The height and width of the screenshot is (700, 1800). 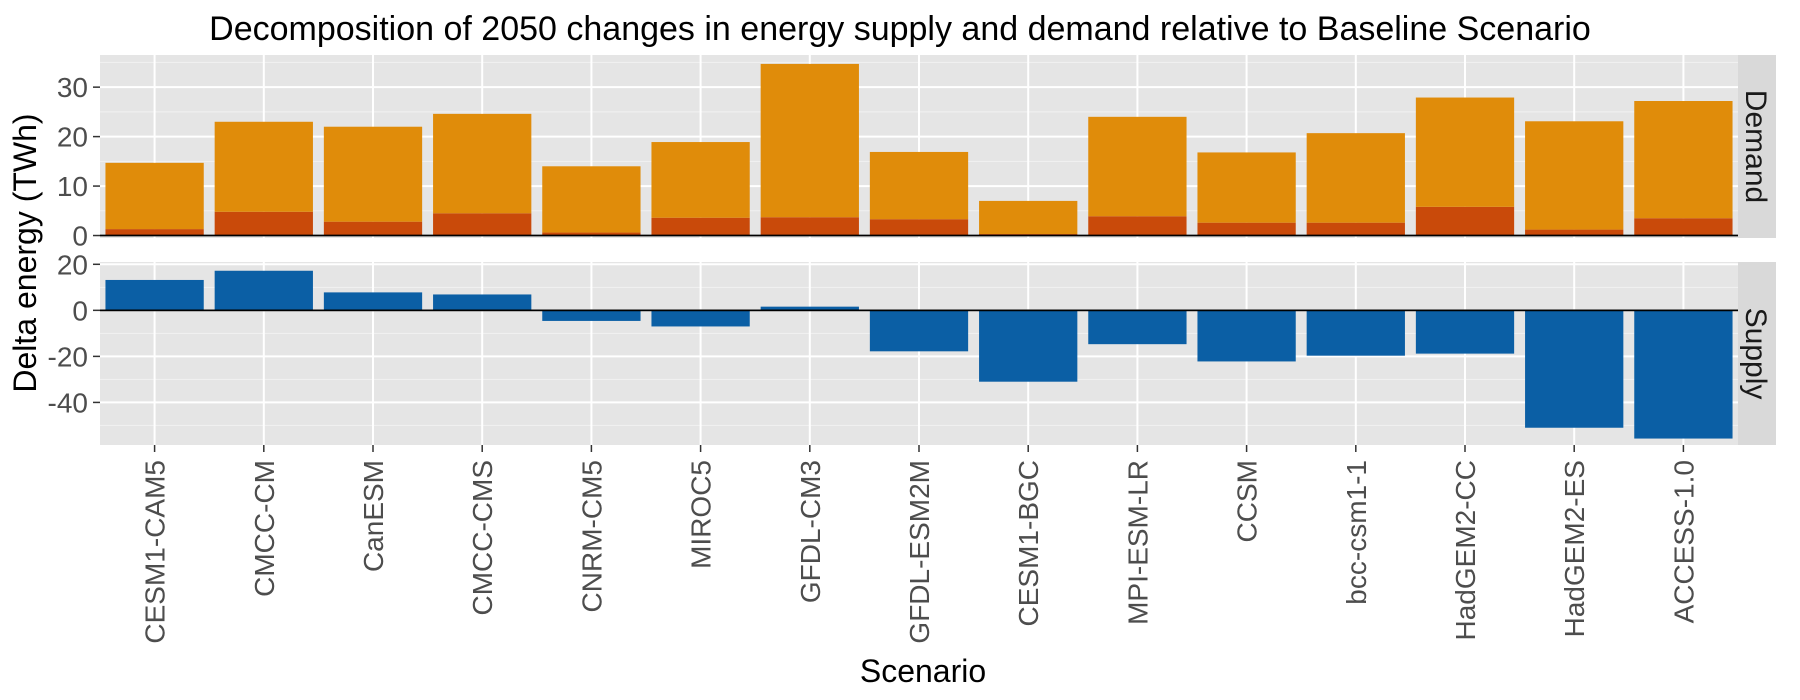 What do you see at coordinates (72, 186) in the screenshot?
I see `y-tick-label: 10` at bounding box center [72, 186].